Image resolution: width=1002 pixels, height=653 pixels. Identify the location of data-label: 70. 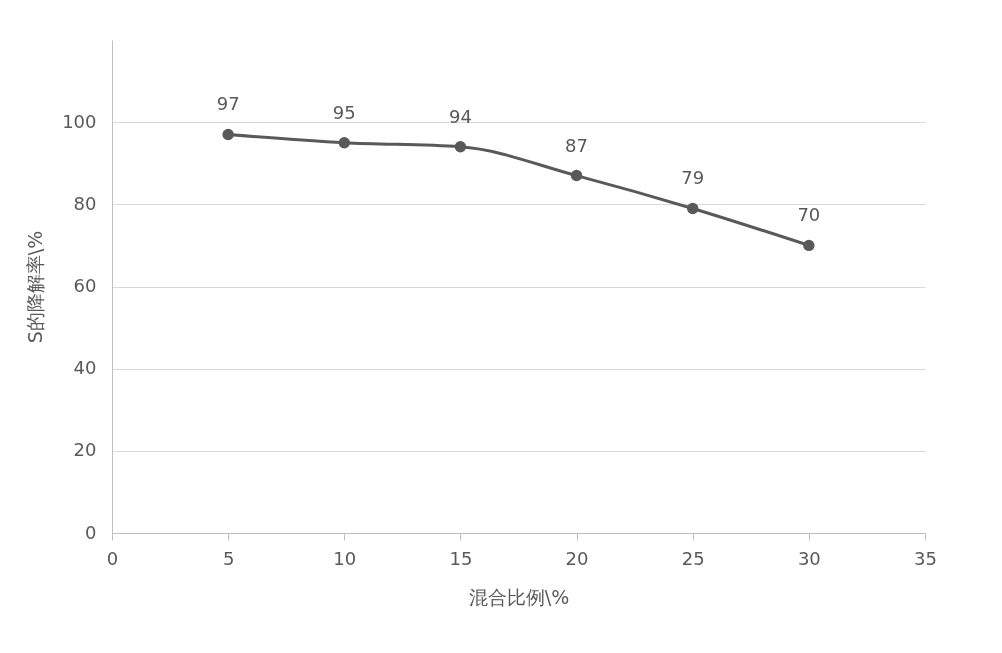
(809, 215).